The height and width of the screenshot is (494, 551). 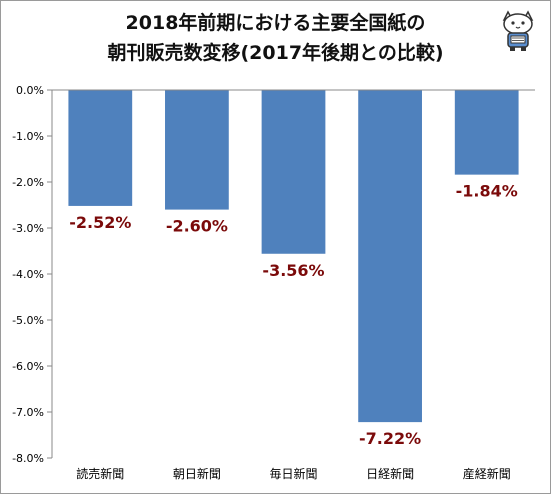 I want to click on x-tick-label: 産経新聞, so click(x=487, y=473).